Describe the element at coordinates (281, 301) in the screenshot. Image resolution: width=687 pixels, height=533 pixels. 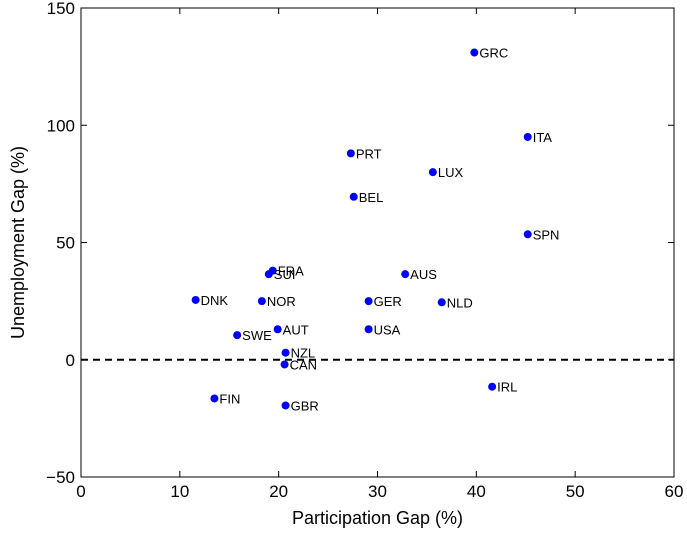
I see `point-label-nor: NOR` at that location.